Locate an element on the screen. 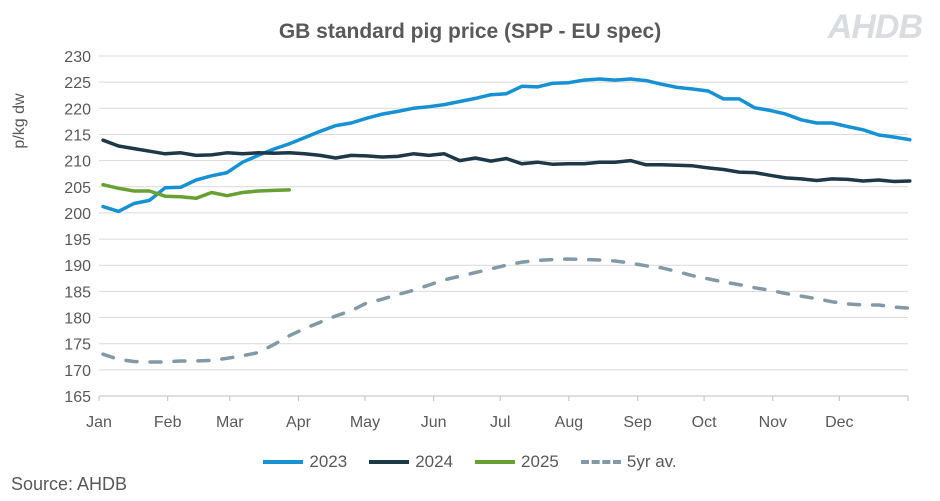 The width and height of the screenshot is (940, 501). chart-title: GB standard pig price (SPP - EU spec) is located at coordinates (470, 31).